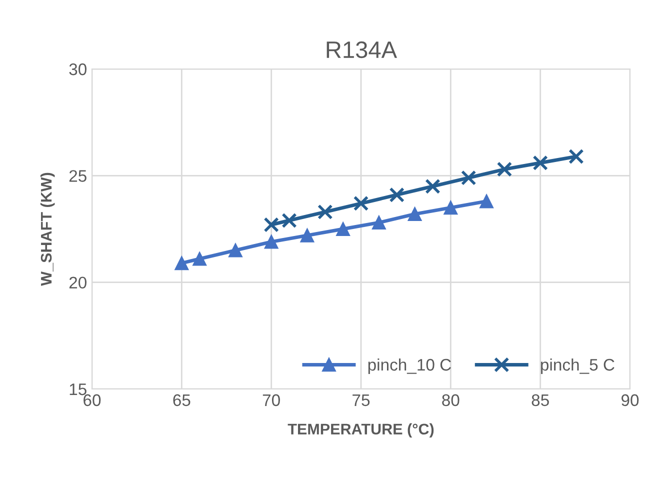 The image size is (650, 487). I want to click on x-axis-title: TEMPERATURE (°C), so click(361, 430).